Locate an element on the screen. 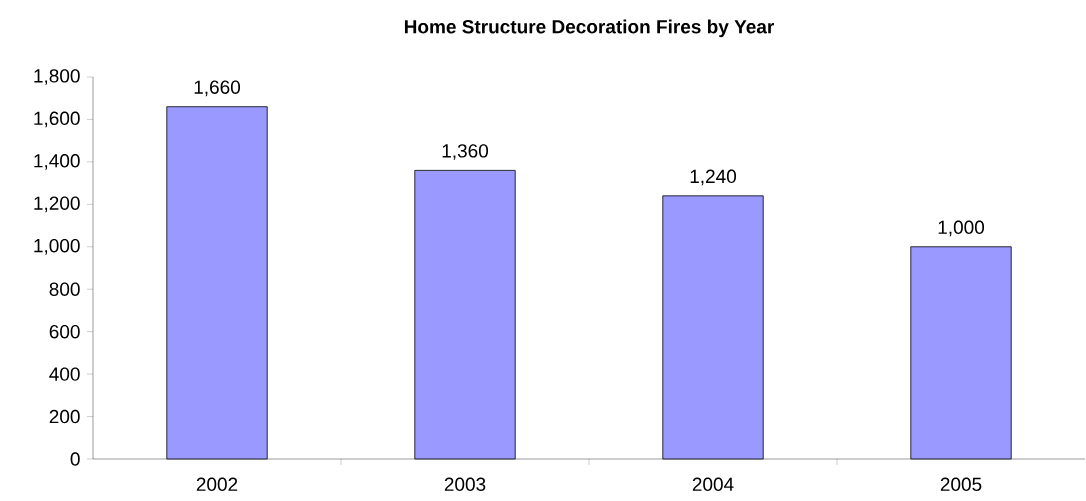  y-tick-label: 1,600 is located at coordinates (57, 119).